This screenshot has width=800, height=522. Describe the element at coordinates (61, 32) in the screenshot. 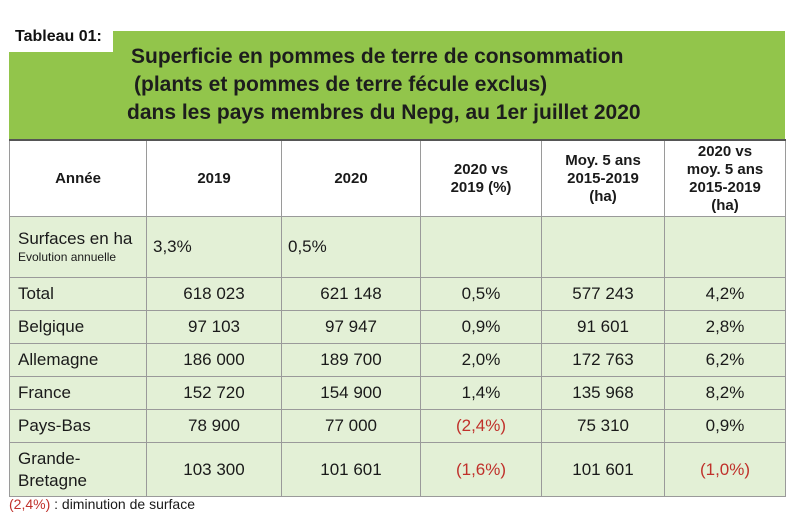

I see `table-tag: Tableau 01:` at that location.